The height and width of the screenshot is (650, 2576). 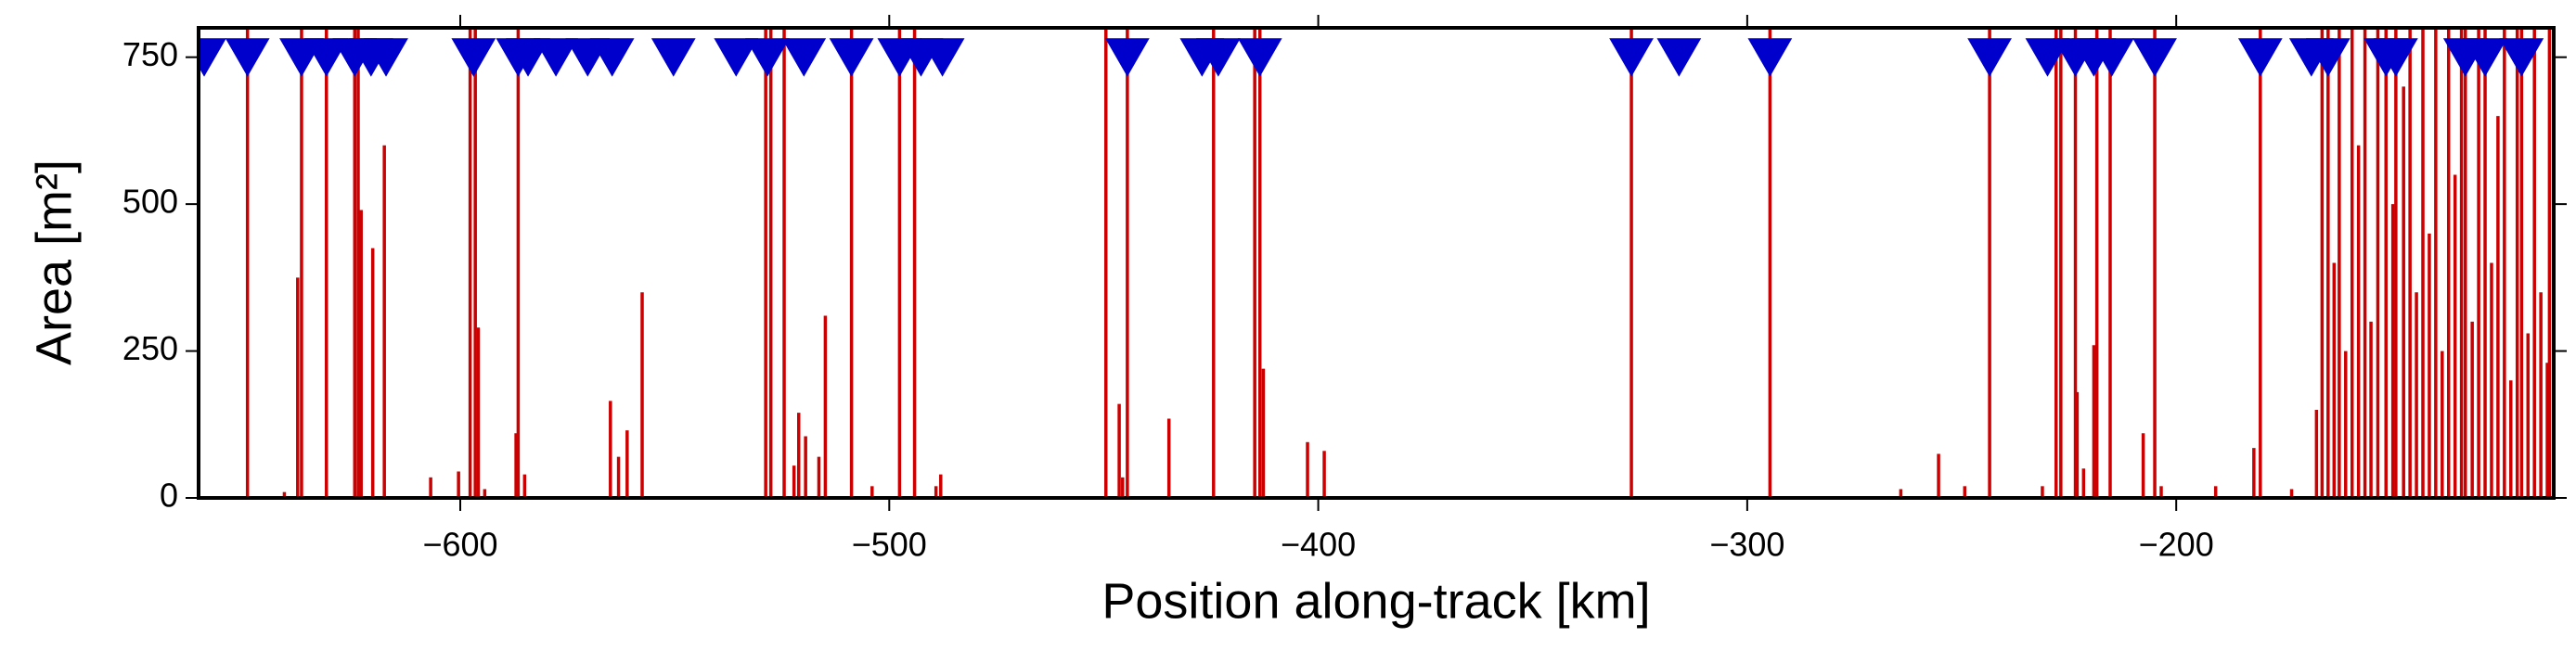 I want to click on y-tick-label: 250, so click(x=150, y=348).